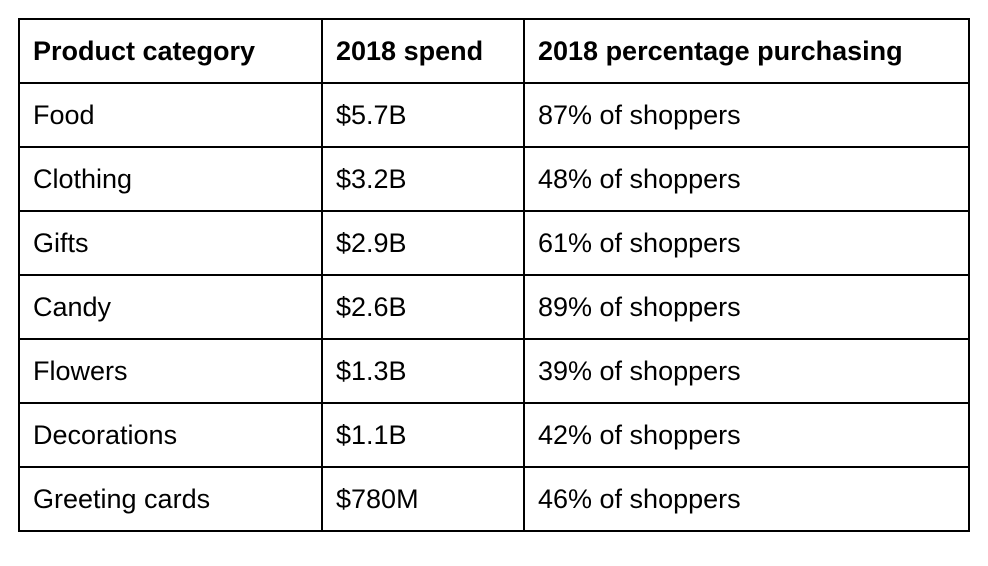 This screenshot has height=566, width=988. I want to click on cell-spend: $2.9B, so click(423, 243).